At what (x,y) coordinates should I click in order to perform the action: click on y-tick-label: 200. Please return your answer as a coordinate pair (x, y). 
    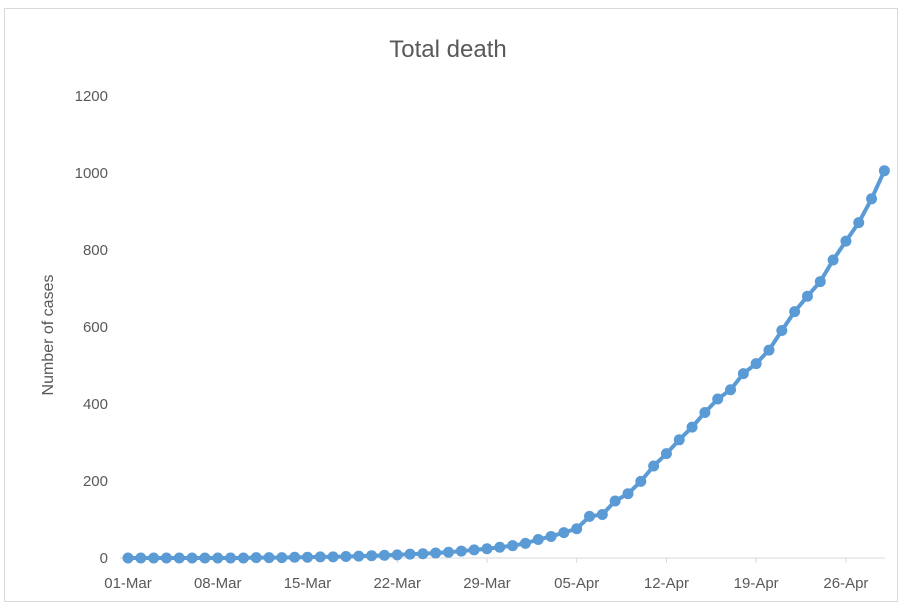
    Looking at the image, I should click on (95, 481).